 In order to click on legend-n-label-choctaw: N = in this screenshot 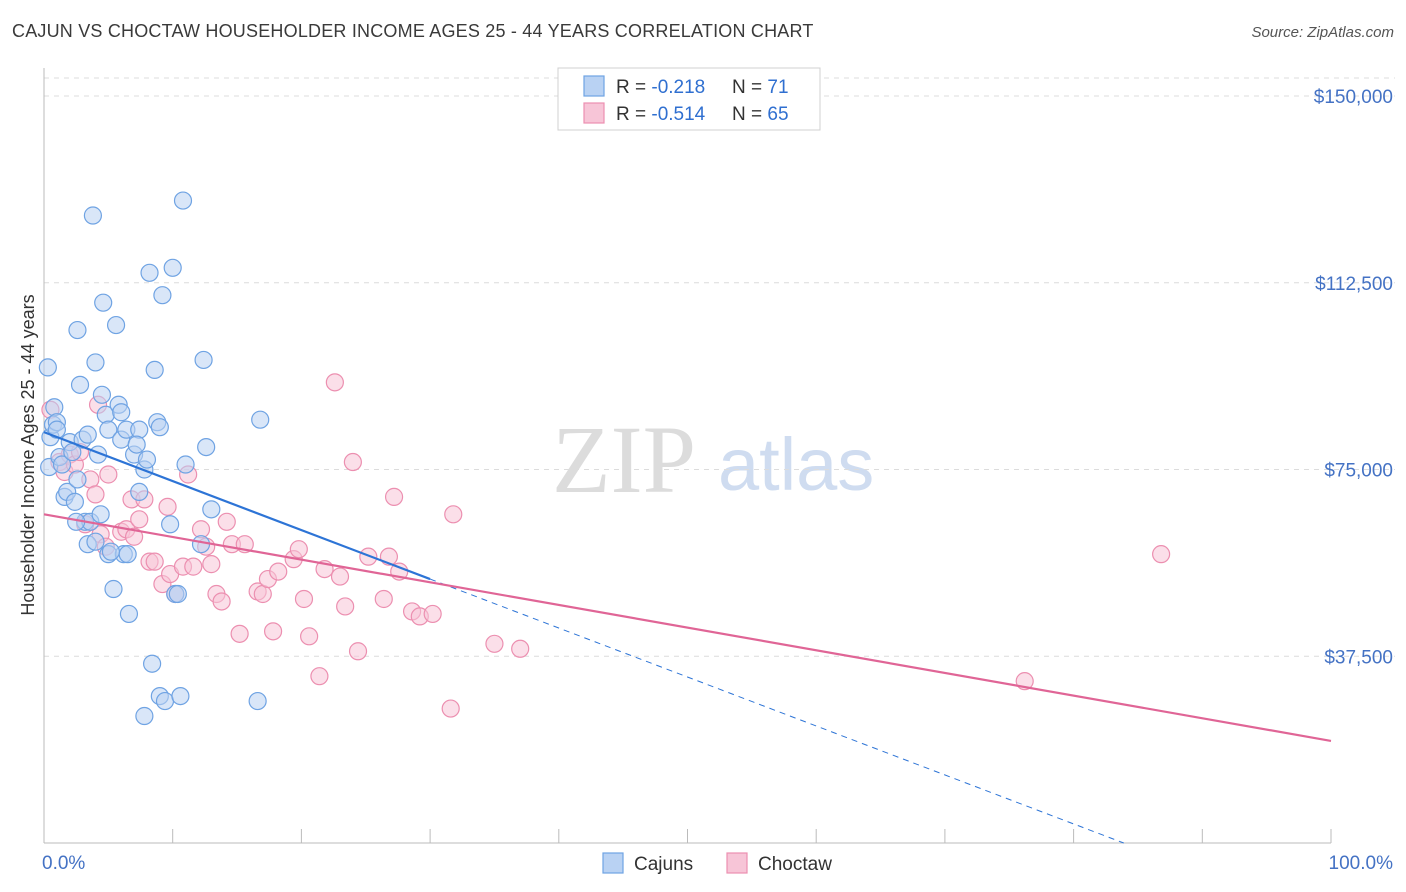, I will do `click(749, 114)`.